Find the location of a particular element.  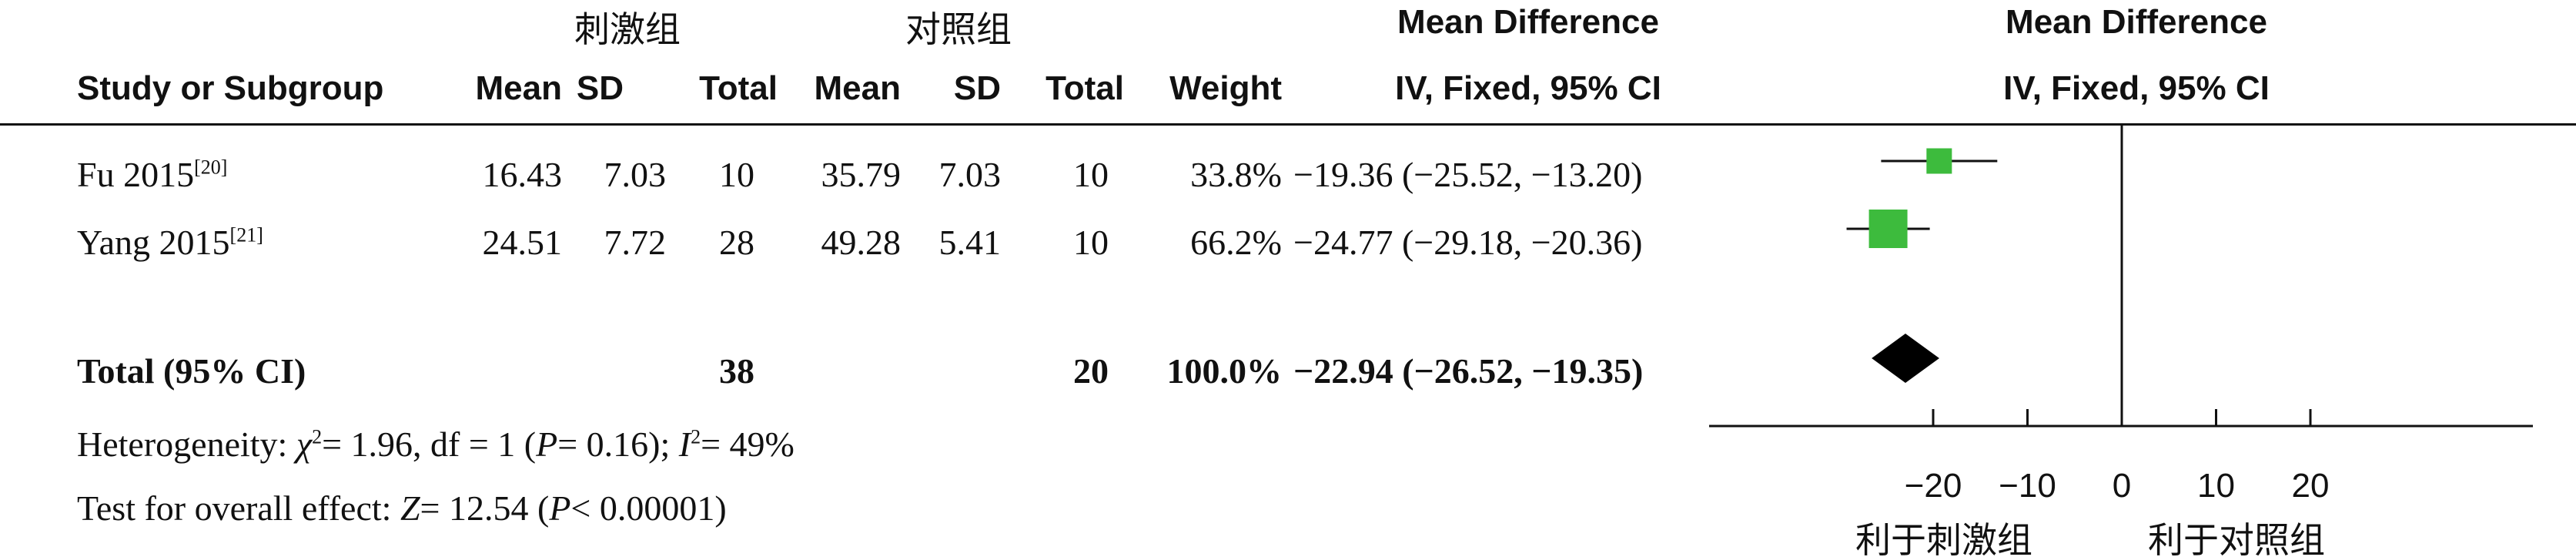

x-tick-label: 0 is located at coordinates (2122, 486).